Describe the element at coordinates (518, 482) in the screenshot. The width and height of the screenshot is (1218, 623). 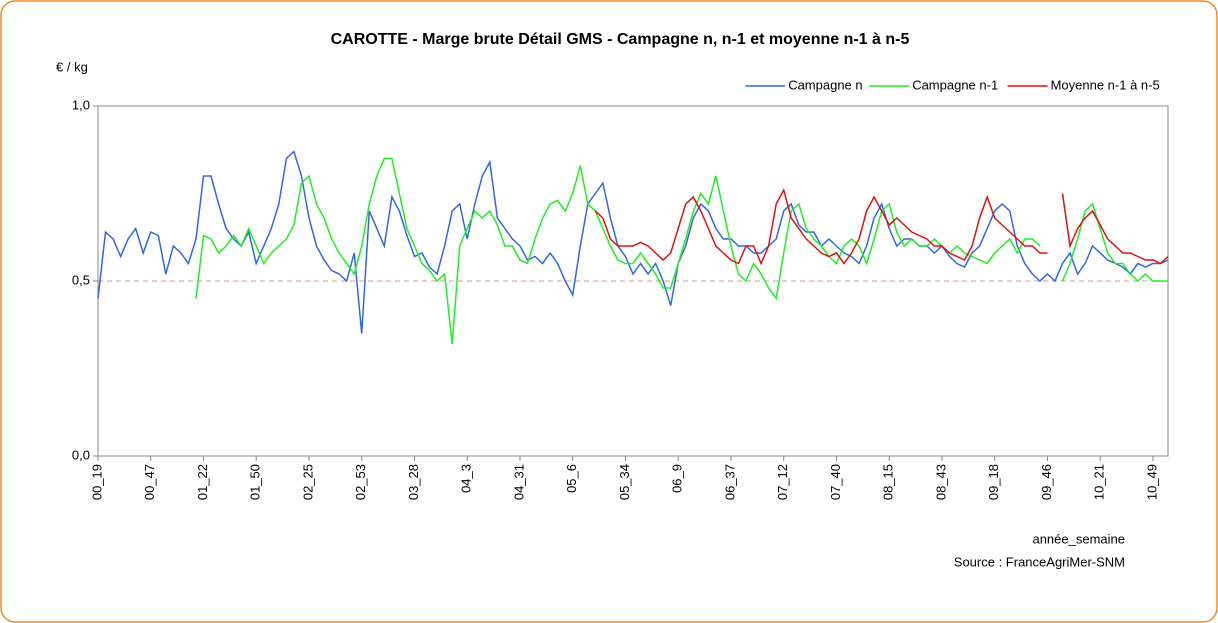
I see `x-tick-label: 04_31` at that location.